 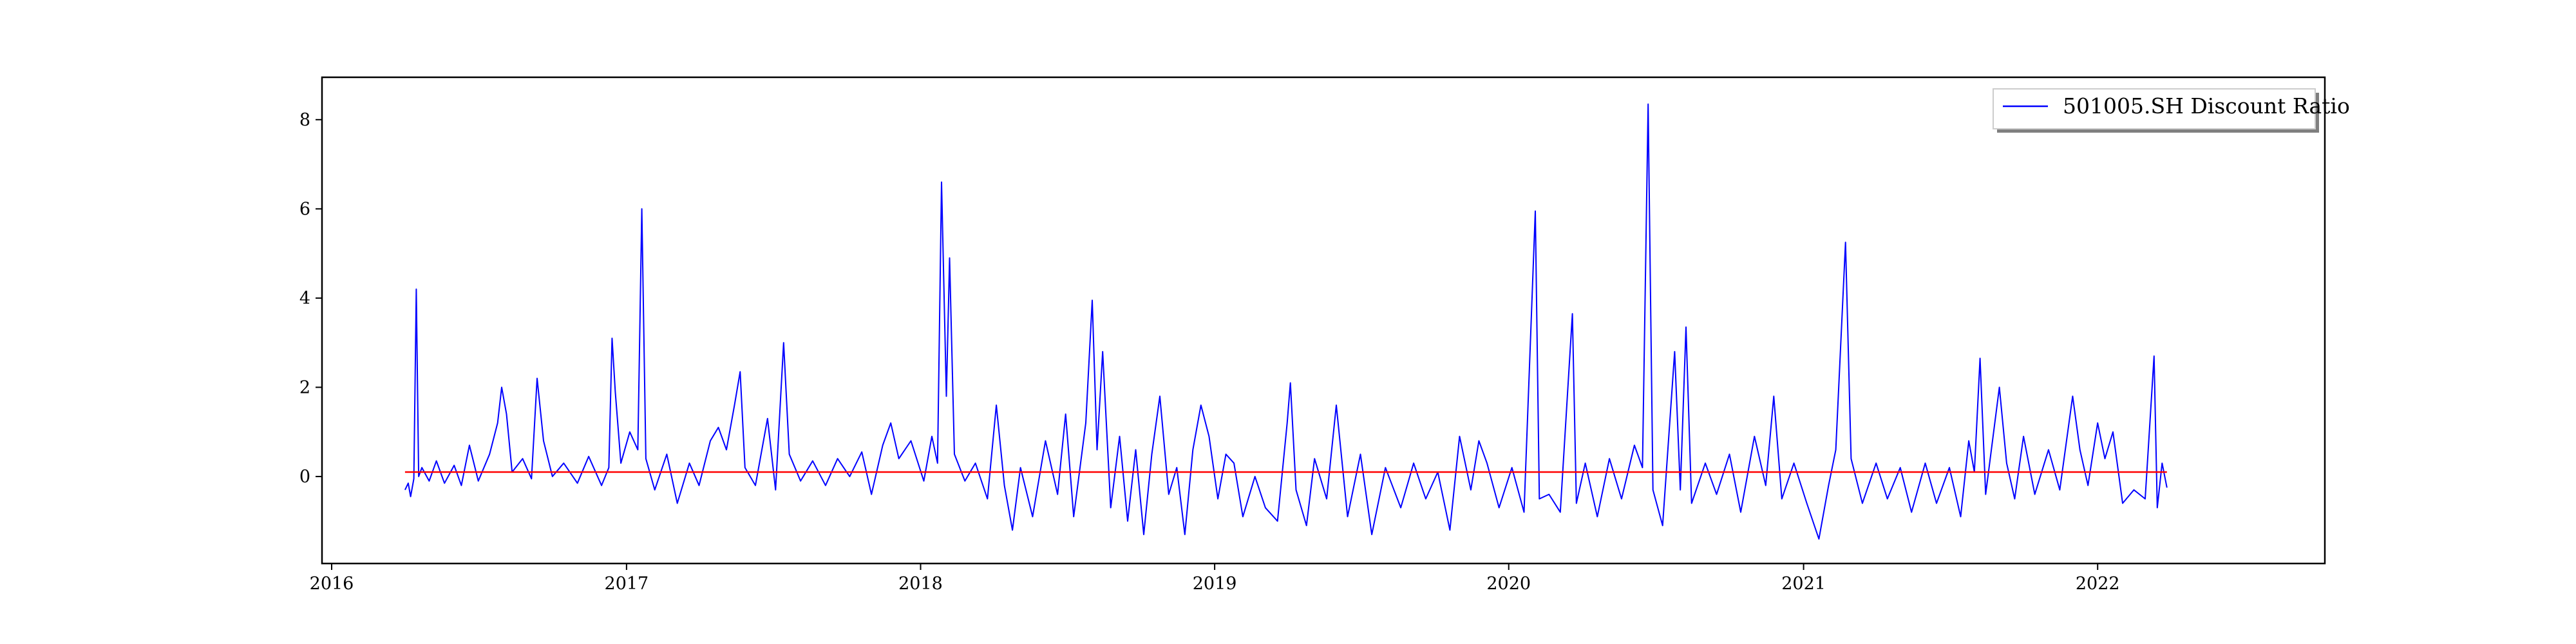 I want to click on y-axis: 0 2 4 6 8, so click(x=310, y=298).